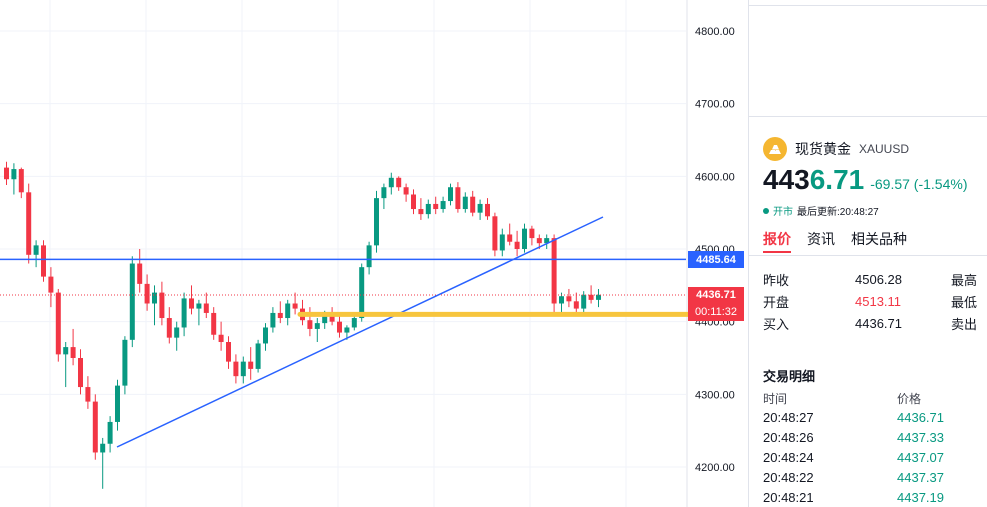  I want to click on panel-top-line, so click(868, 5).